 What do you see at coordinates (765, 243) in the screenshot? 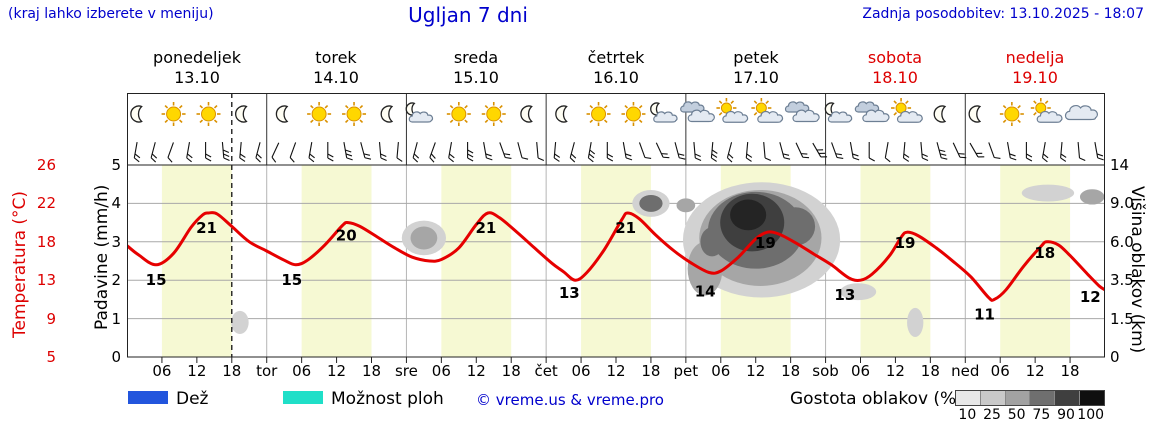
I see `temperature-value-label: 19` at bounding box center [765, 243].